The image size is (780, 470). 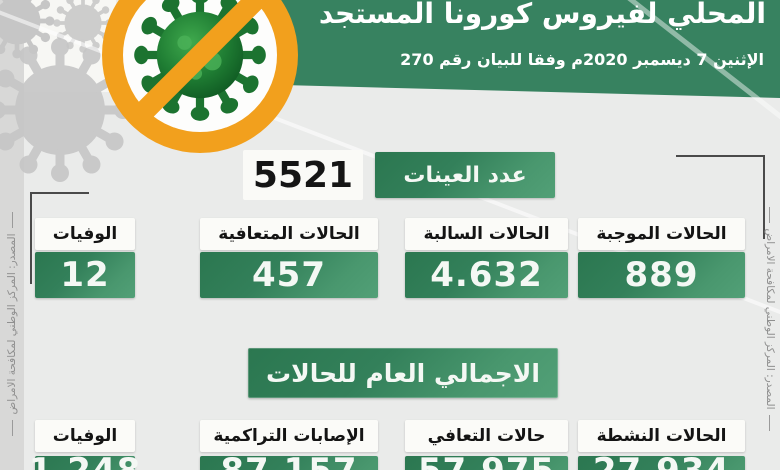 I want to click on stat-label: الإصابات التراكمية, so click(x=289, y=436).